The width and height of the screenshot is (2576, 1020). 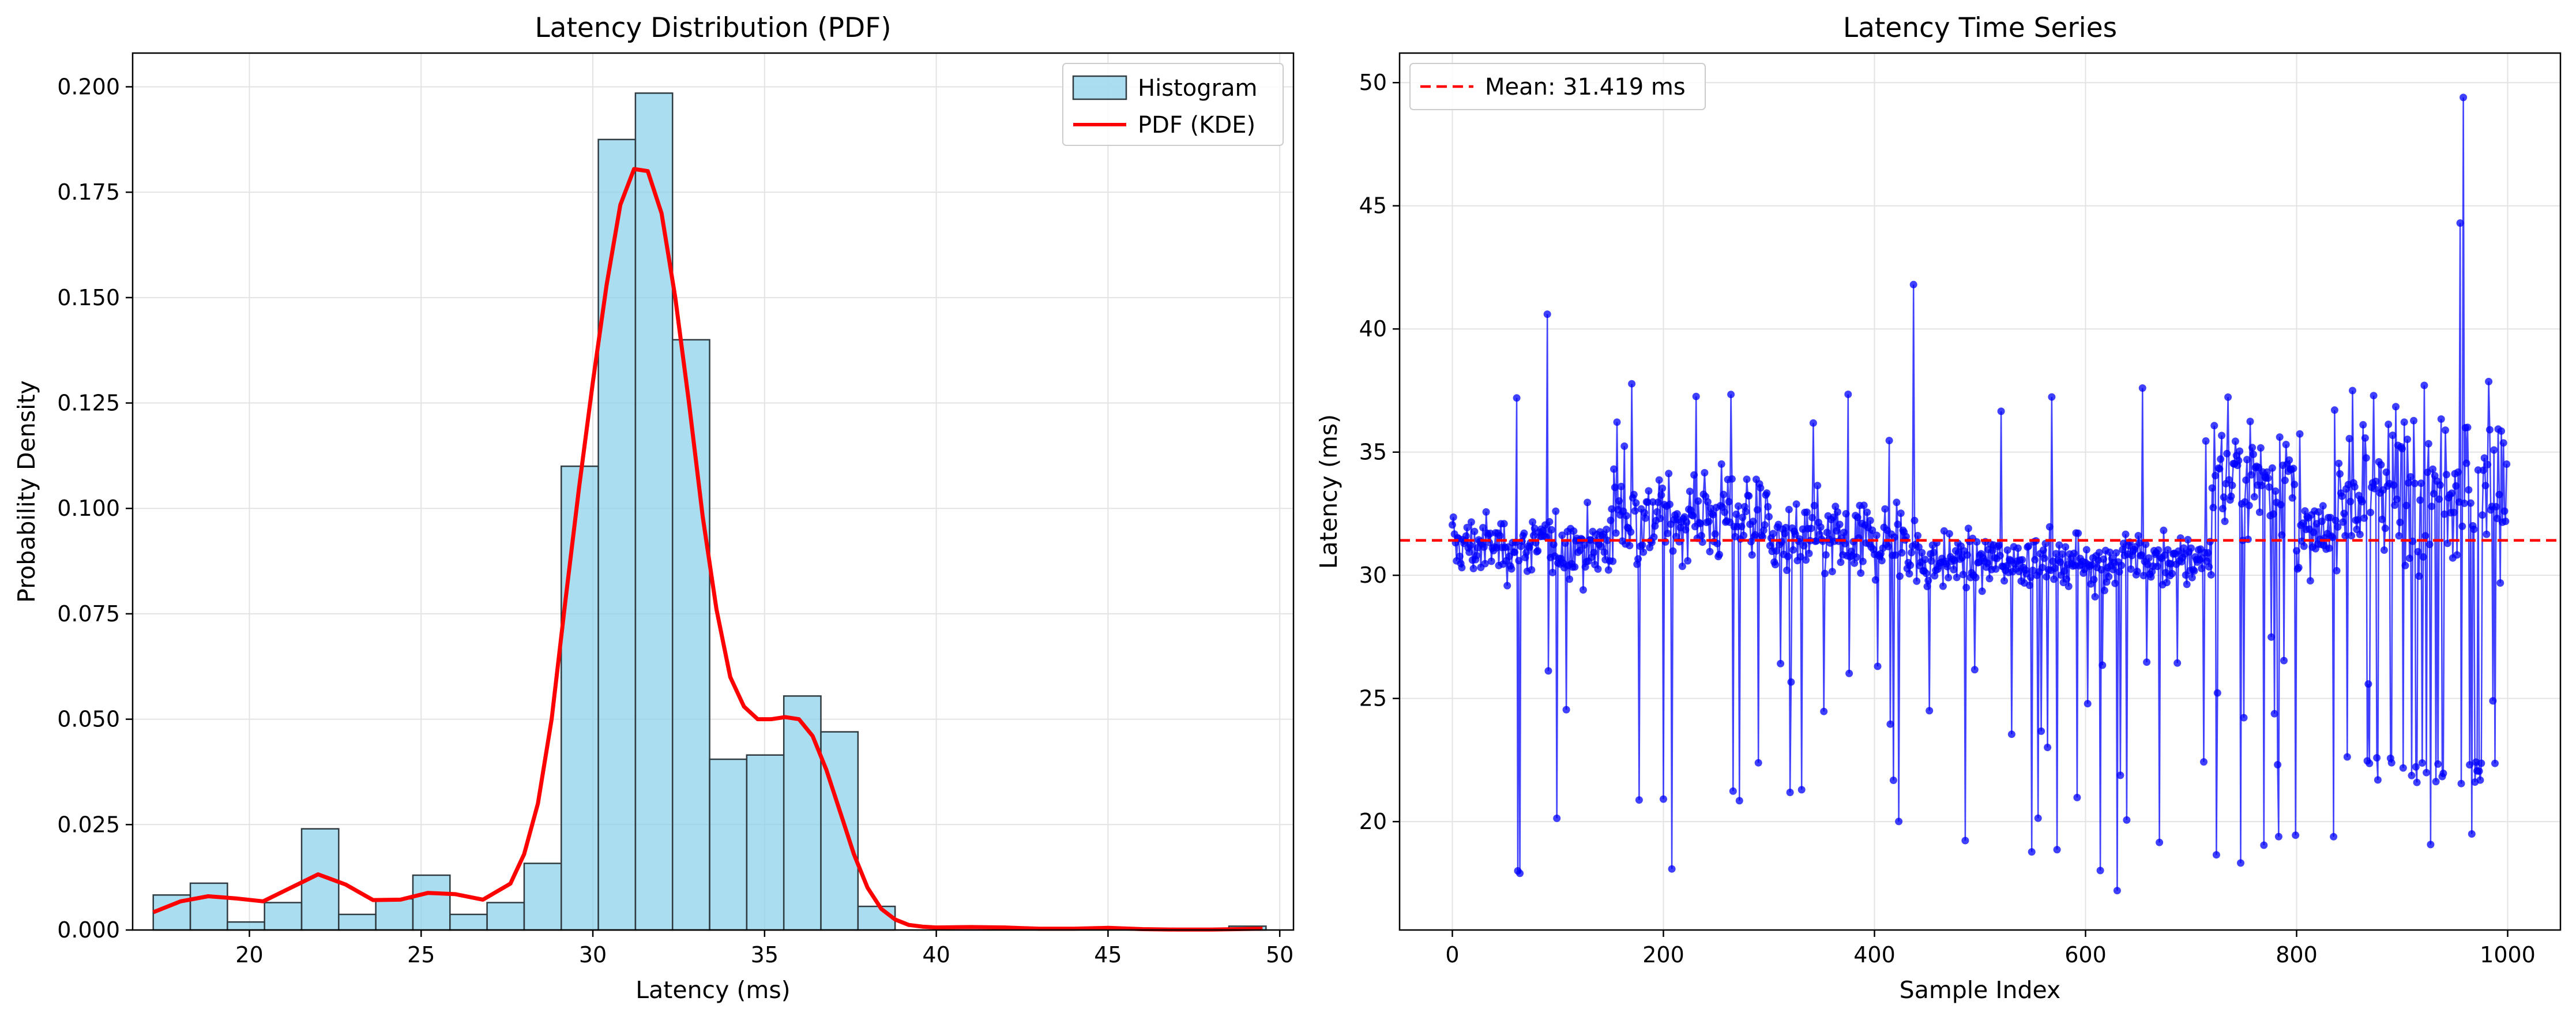 What do you see at coordinates (1663, 954) in the screenshot?
I see `ts-x-tick-label-1: 200` at bounding box center [1663, 954].